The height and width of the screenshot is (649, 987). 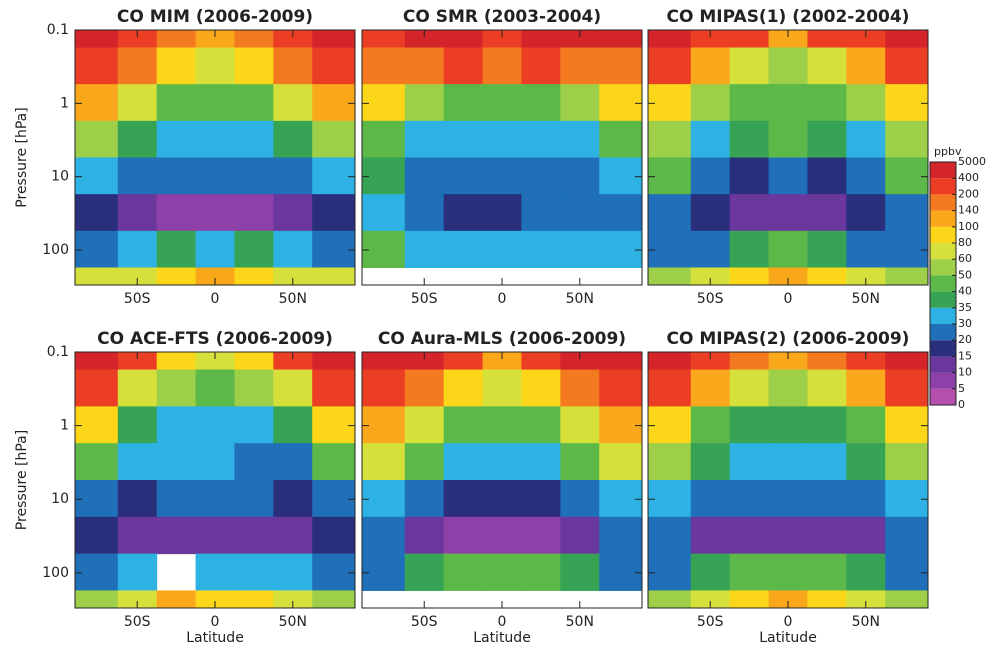 I want to click on x-tick-label: 50N, so click(x=293, y=299).